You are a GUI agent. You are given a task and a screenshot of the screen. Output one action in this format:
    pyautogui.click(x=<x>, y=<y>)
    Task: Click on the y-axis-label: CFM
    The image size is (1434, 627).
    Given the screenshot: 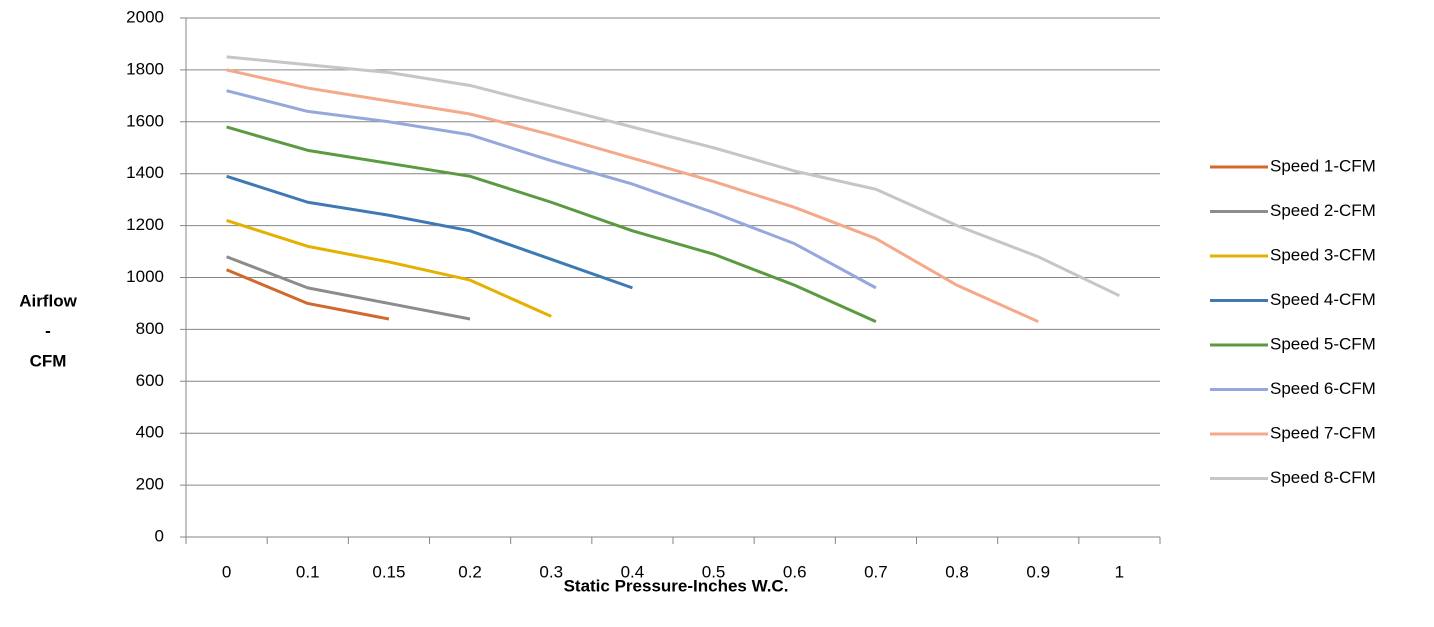 What is the action you would take?
    pyautogui.click(x=48, y=360)
    